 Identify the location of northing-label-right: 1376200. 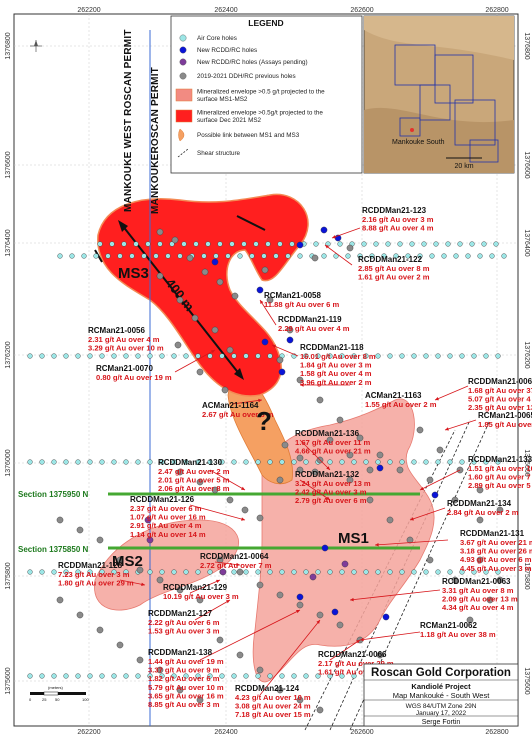
(526, 354).